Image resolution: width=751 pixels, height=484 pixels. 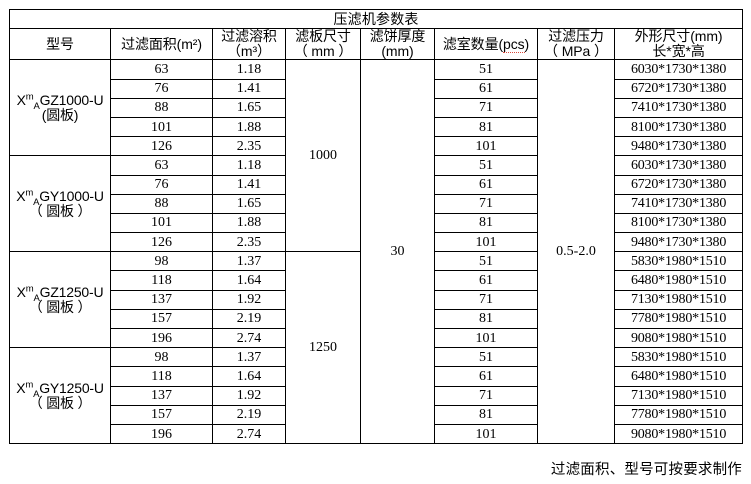 What do you see at coordinates (249, 51) in the screenshot?
I see `header-filter-volume-line2: （m³）` at bounding box center [249, 51].